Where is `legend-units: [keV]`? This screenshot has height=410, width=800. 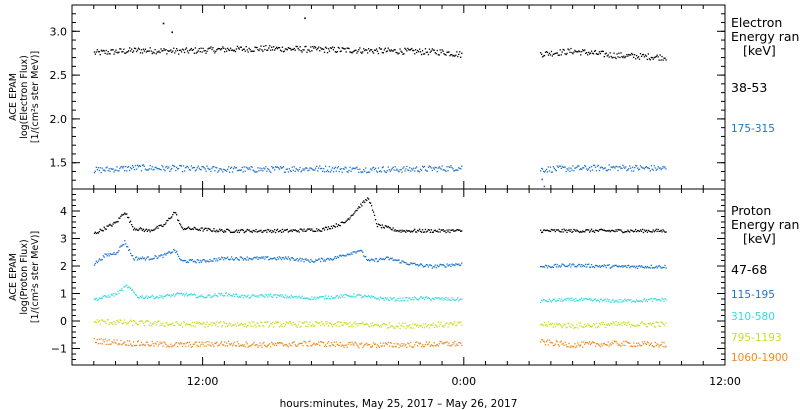
legend-units: [keV] is located at coordinates (759, 238).